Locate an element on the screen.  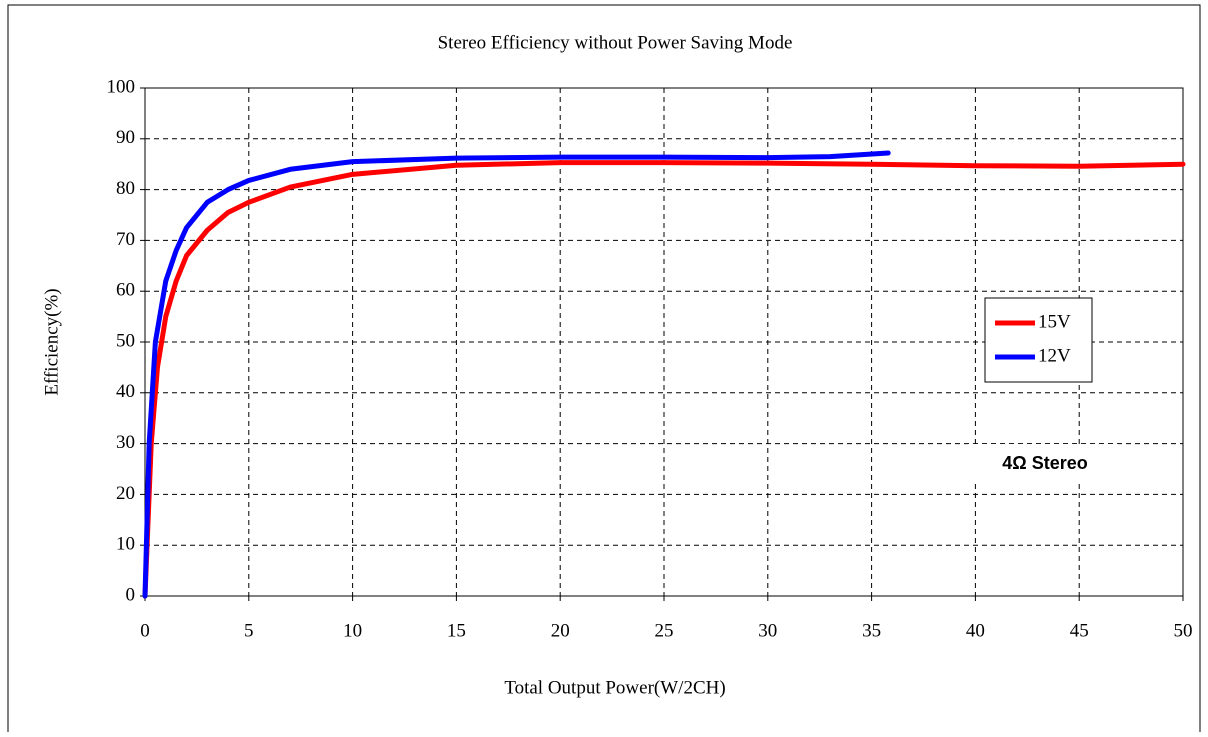
x-tick-label: 0 is located at coordinates (145, 630).